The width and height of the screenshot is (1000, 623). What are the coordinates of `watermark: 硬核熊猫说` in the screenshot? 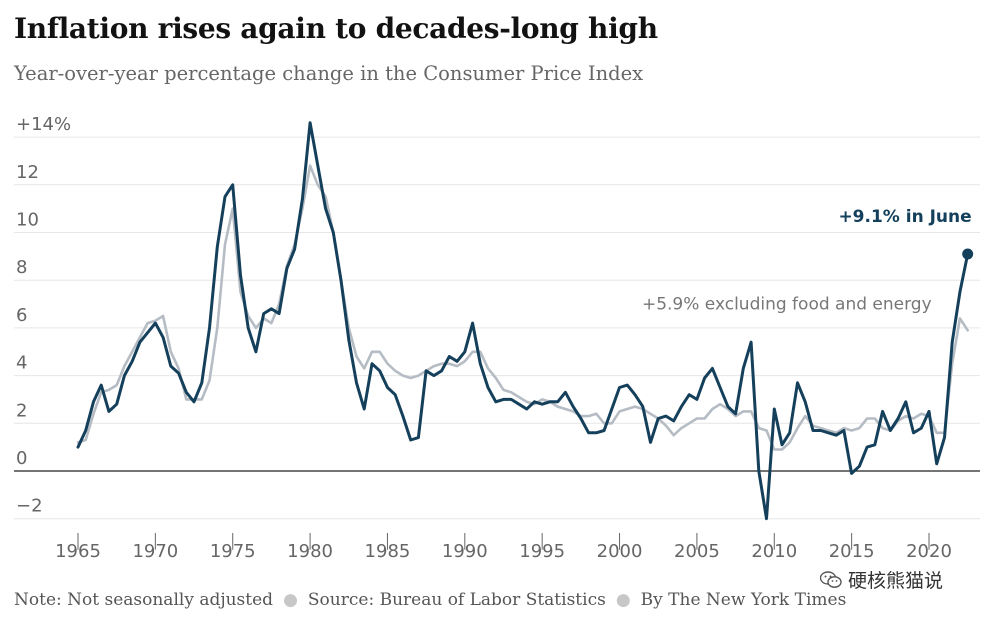 It's located at (881, 579).